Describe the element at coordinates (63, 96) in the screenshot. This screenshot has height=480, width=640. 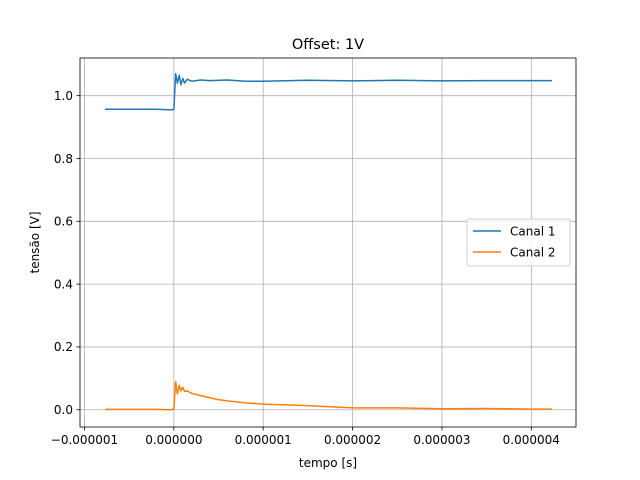
I see `y-tick-label: 1.0` at that location.